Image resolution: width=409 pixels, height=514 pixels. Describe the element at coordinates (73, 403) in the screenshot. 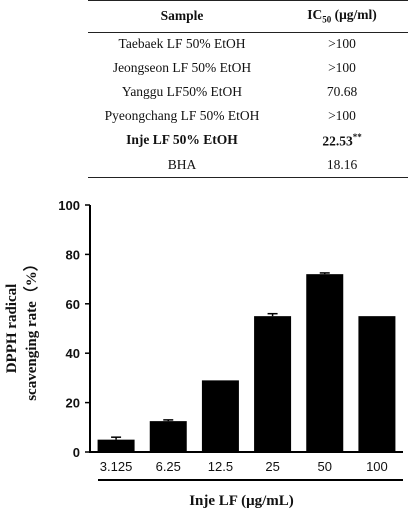

I see `y-tick-label: 20` at that location.